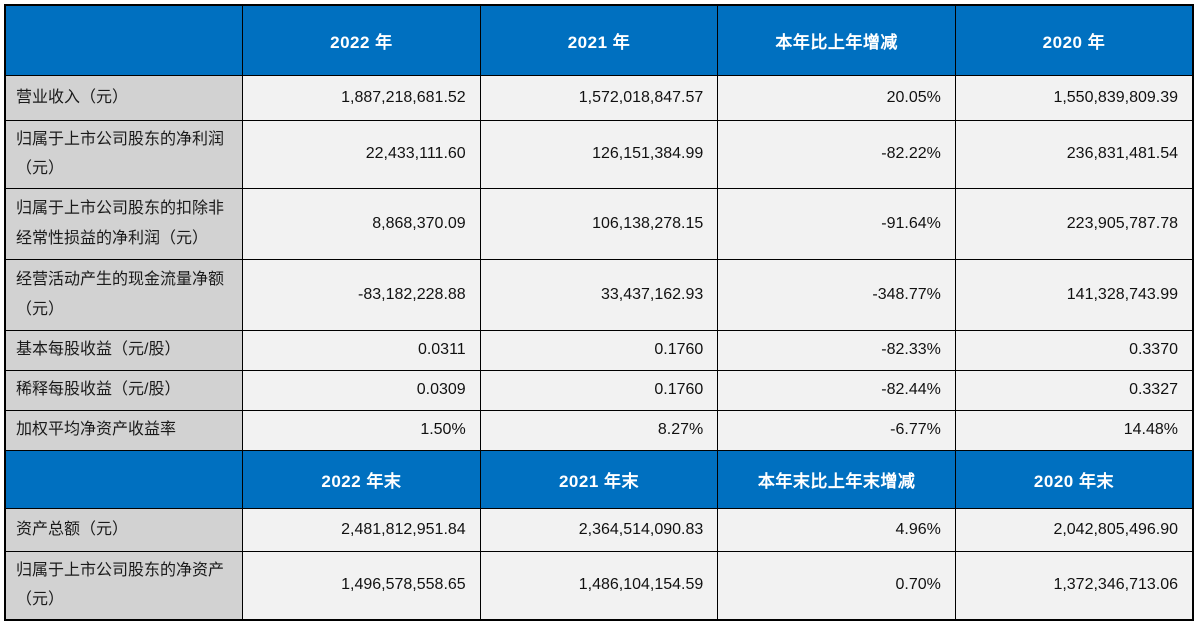 The width and height of the screenshot is (1198, 622). Describe the element at coordinates (361, 350) in the screenshot. I see `cell-value: 0.0311` at that location.